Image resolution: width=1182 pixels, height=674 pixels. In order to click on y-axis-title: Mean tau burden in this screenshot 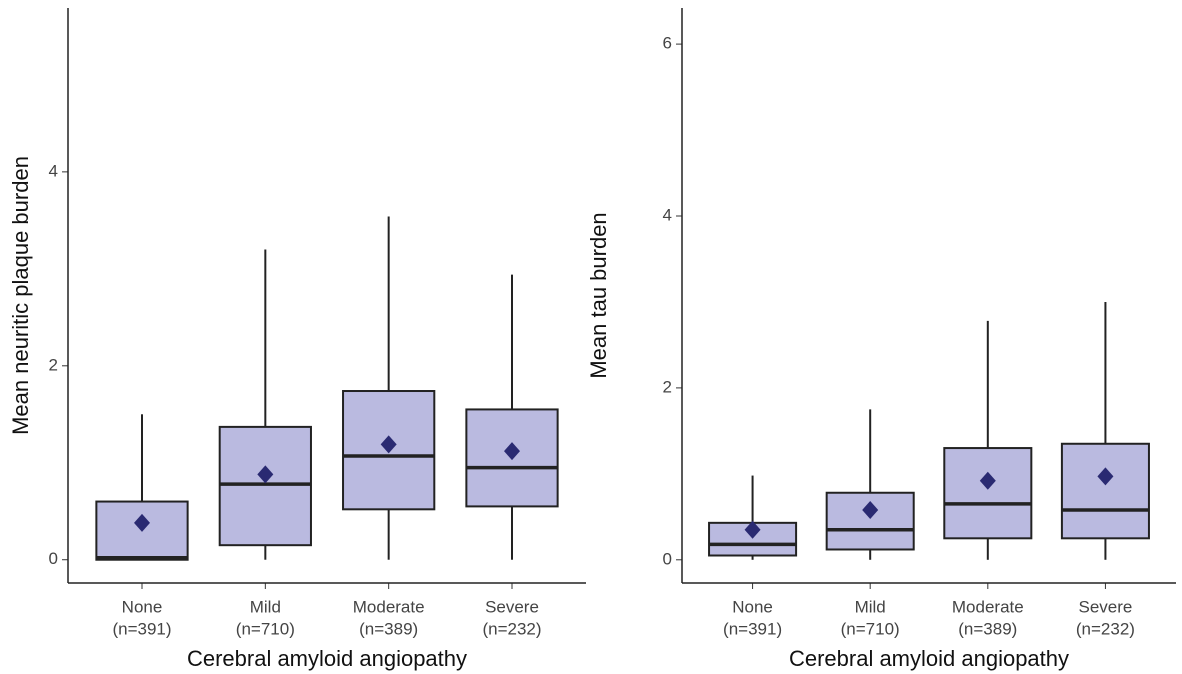, I will do `click(598, 295)`.